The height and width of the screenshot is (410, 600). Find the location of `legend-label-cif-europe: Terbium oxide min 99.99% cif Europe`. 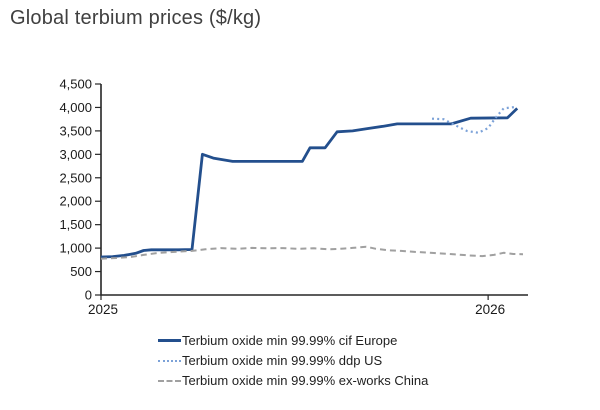

legend-label-cif-europe: Terbium oxide min 99.99% cif Europe is located at coordinates (290, 340).